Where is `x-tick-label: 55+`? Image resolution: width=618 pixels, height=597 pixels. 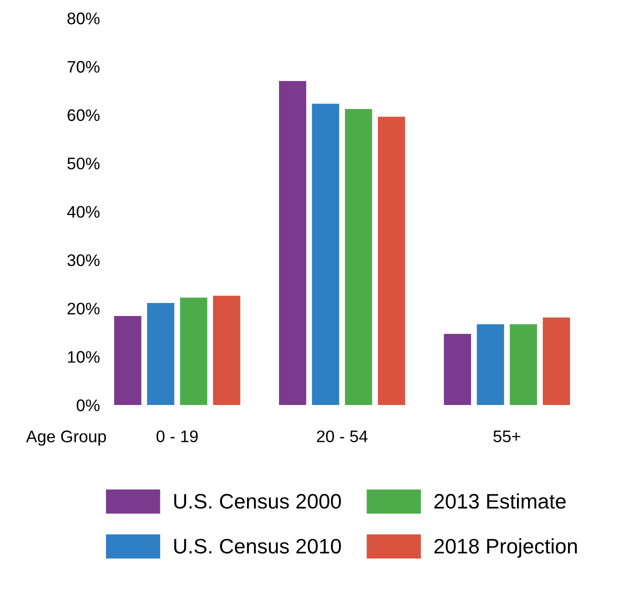
x-tick-label: 55+ is located at coordinates (506, 436).